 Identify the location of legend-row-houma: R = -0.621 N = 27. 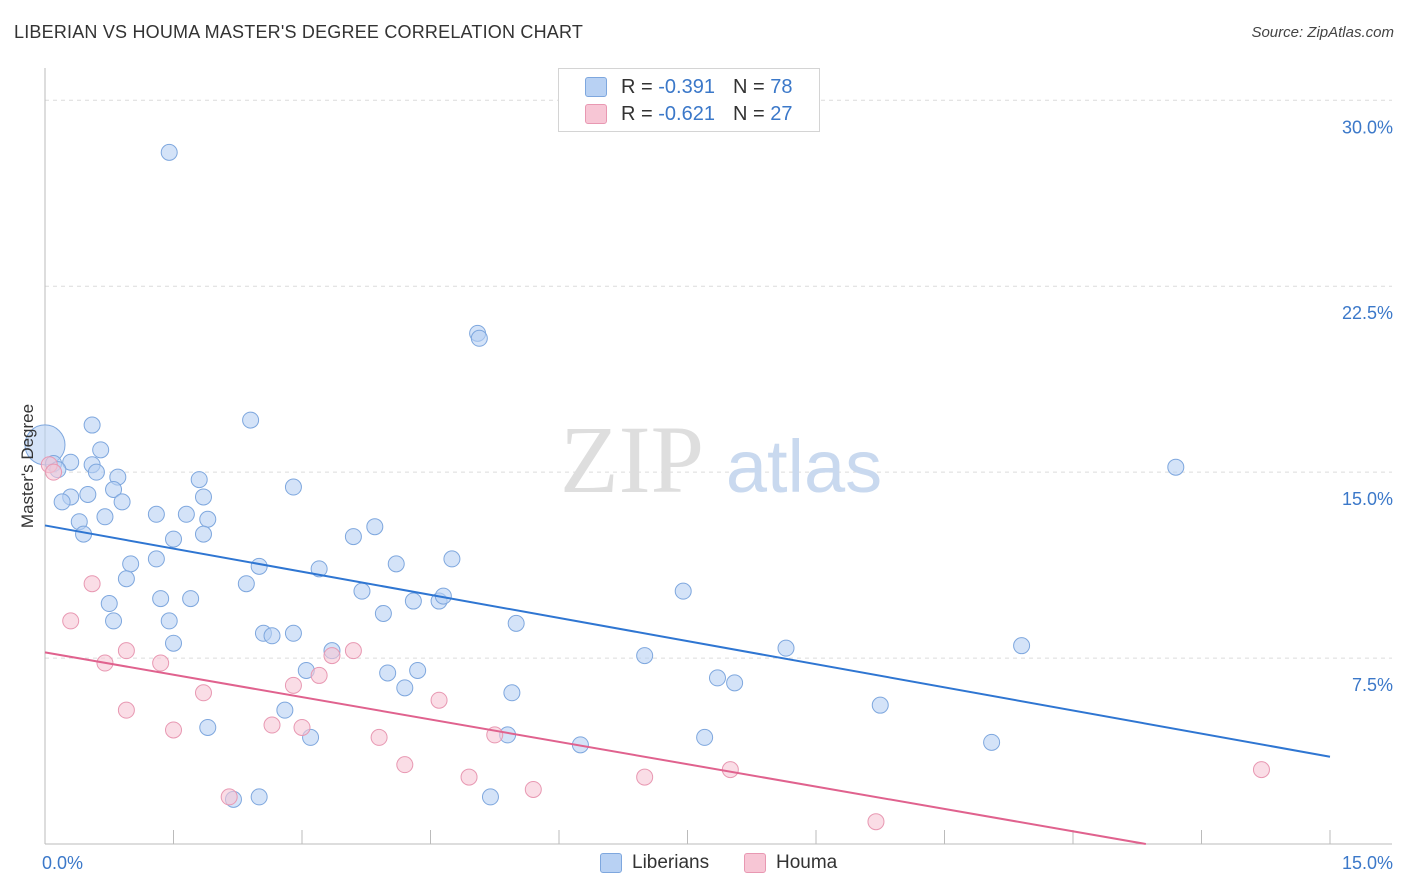
(688, 114).